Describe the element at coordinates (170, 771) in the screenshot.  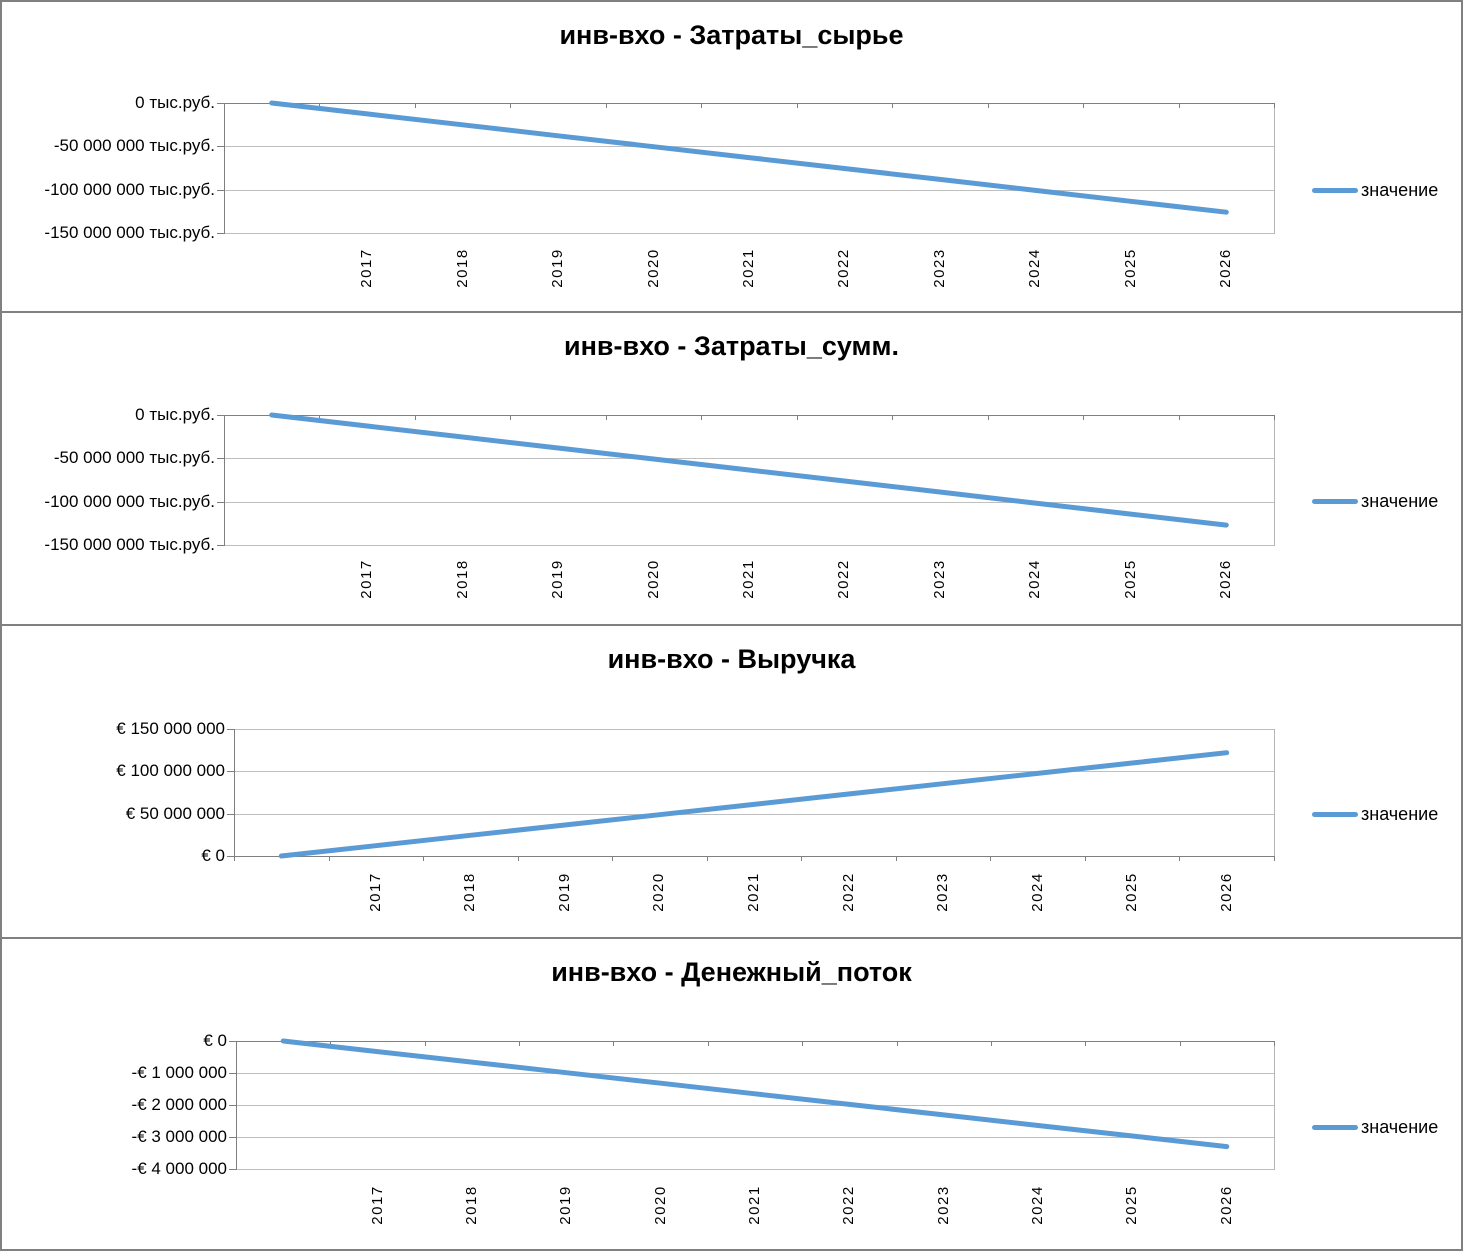
I see `y-axis-label: € 100 000 000` at that location.